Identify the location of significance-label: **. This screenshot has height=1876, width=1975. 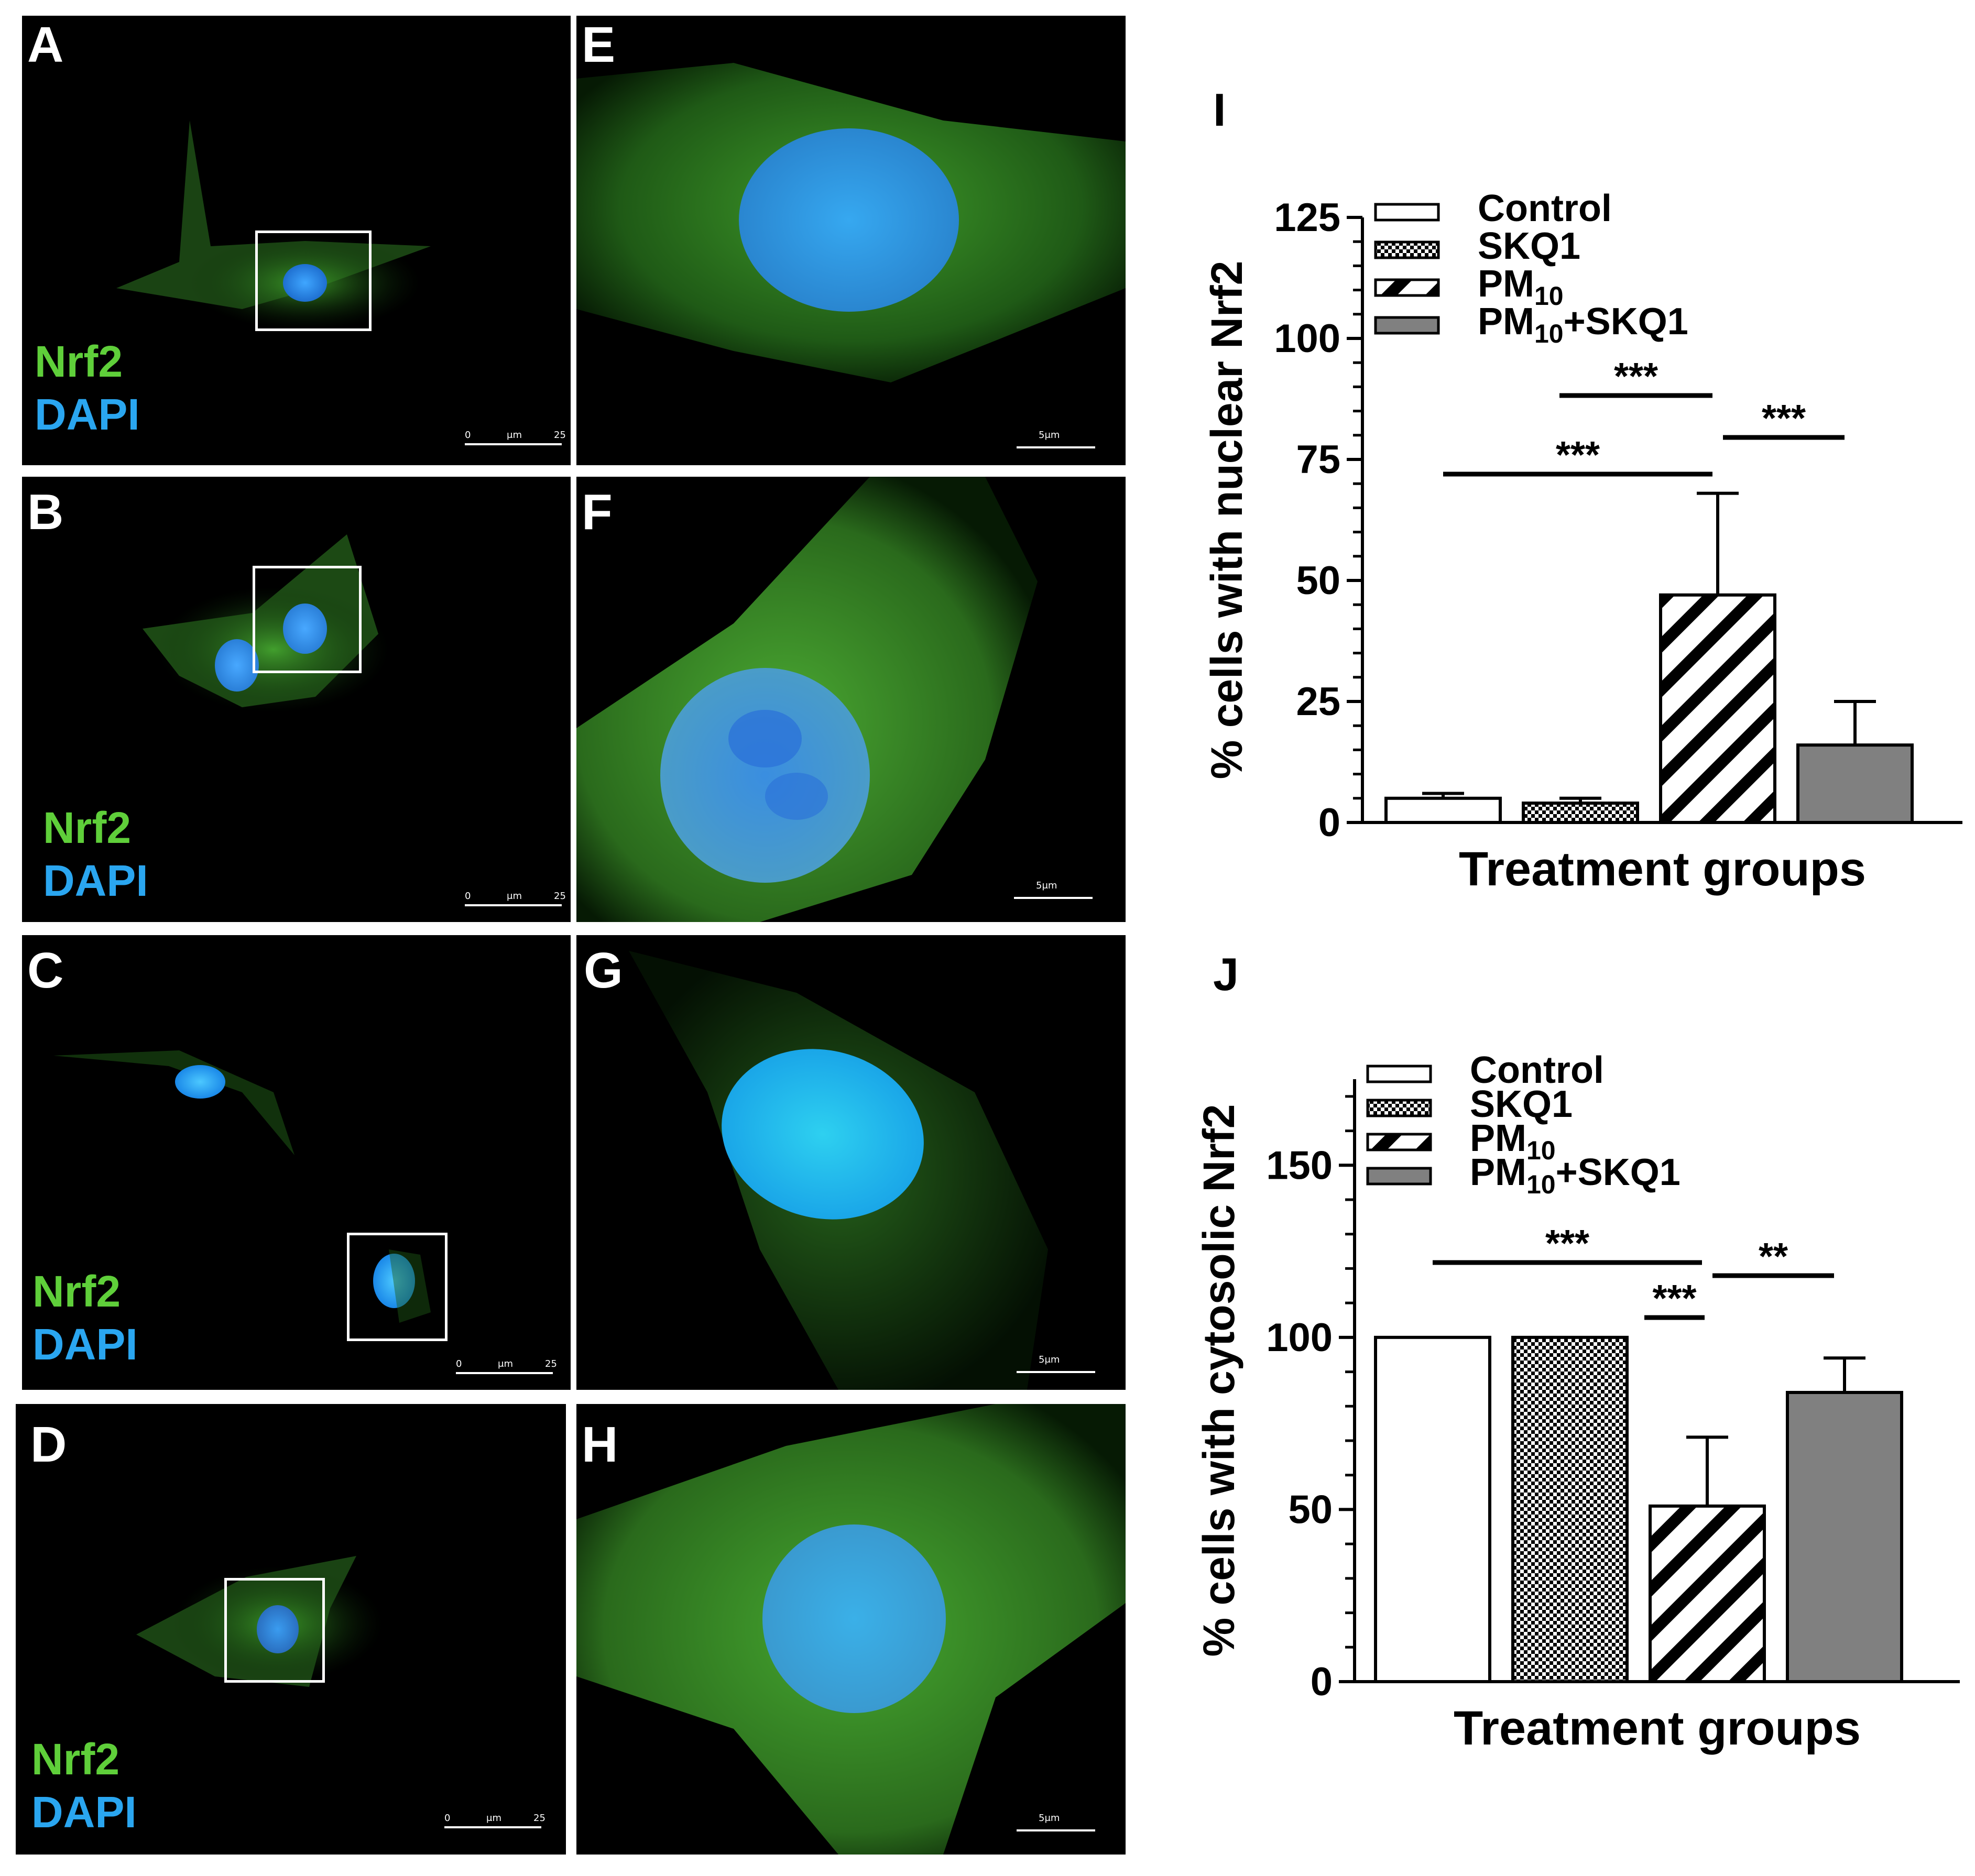
(1773, 1257).